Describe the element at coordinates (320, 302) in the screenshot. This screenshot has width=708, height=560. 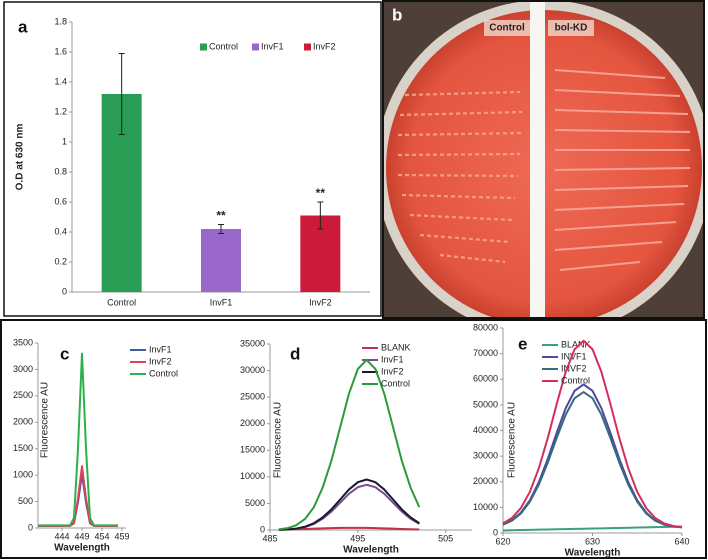
I see `x-tick-label: InvF2` at that location.